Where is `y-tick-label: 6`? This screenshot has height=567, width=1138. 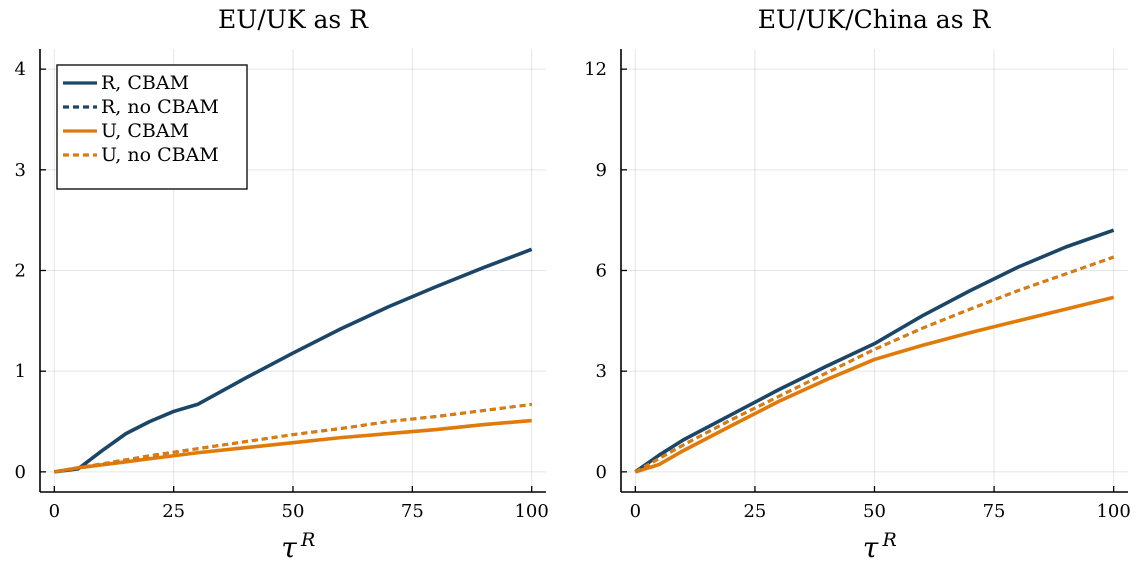
y-tick-label: 6 is located at coordinates (601, 271).